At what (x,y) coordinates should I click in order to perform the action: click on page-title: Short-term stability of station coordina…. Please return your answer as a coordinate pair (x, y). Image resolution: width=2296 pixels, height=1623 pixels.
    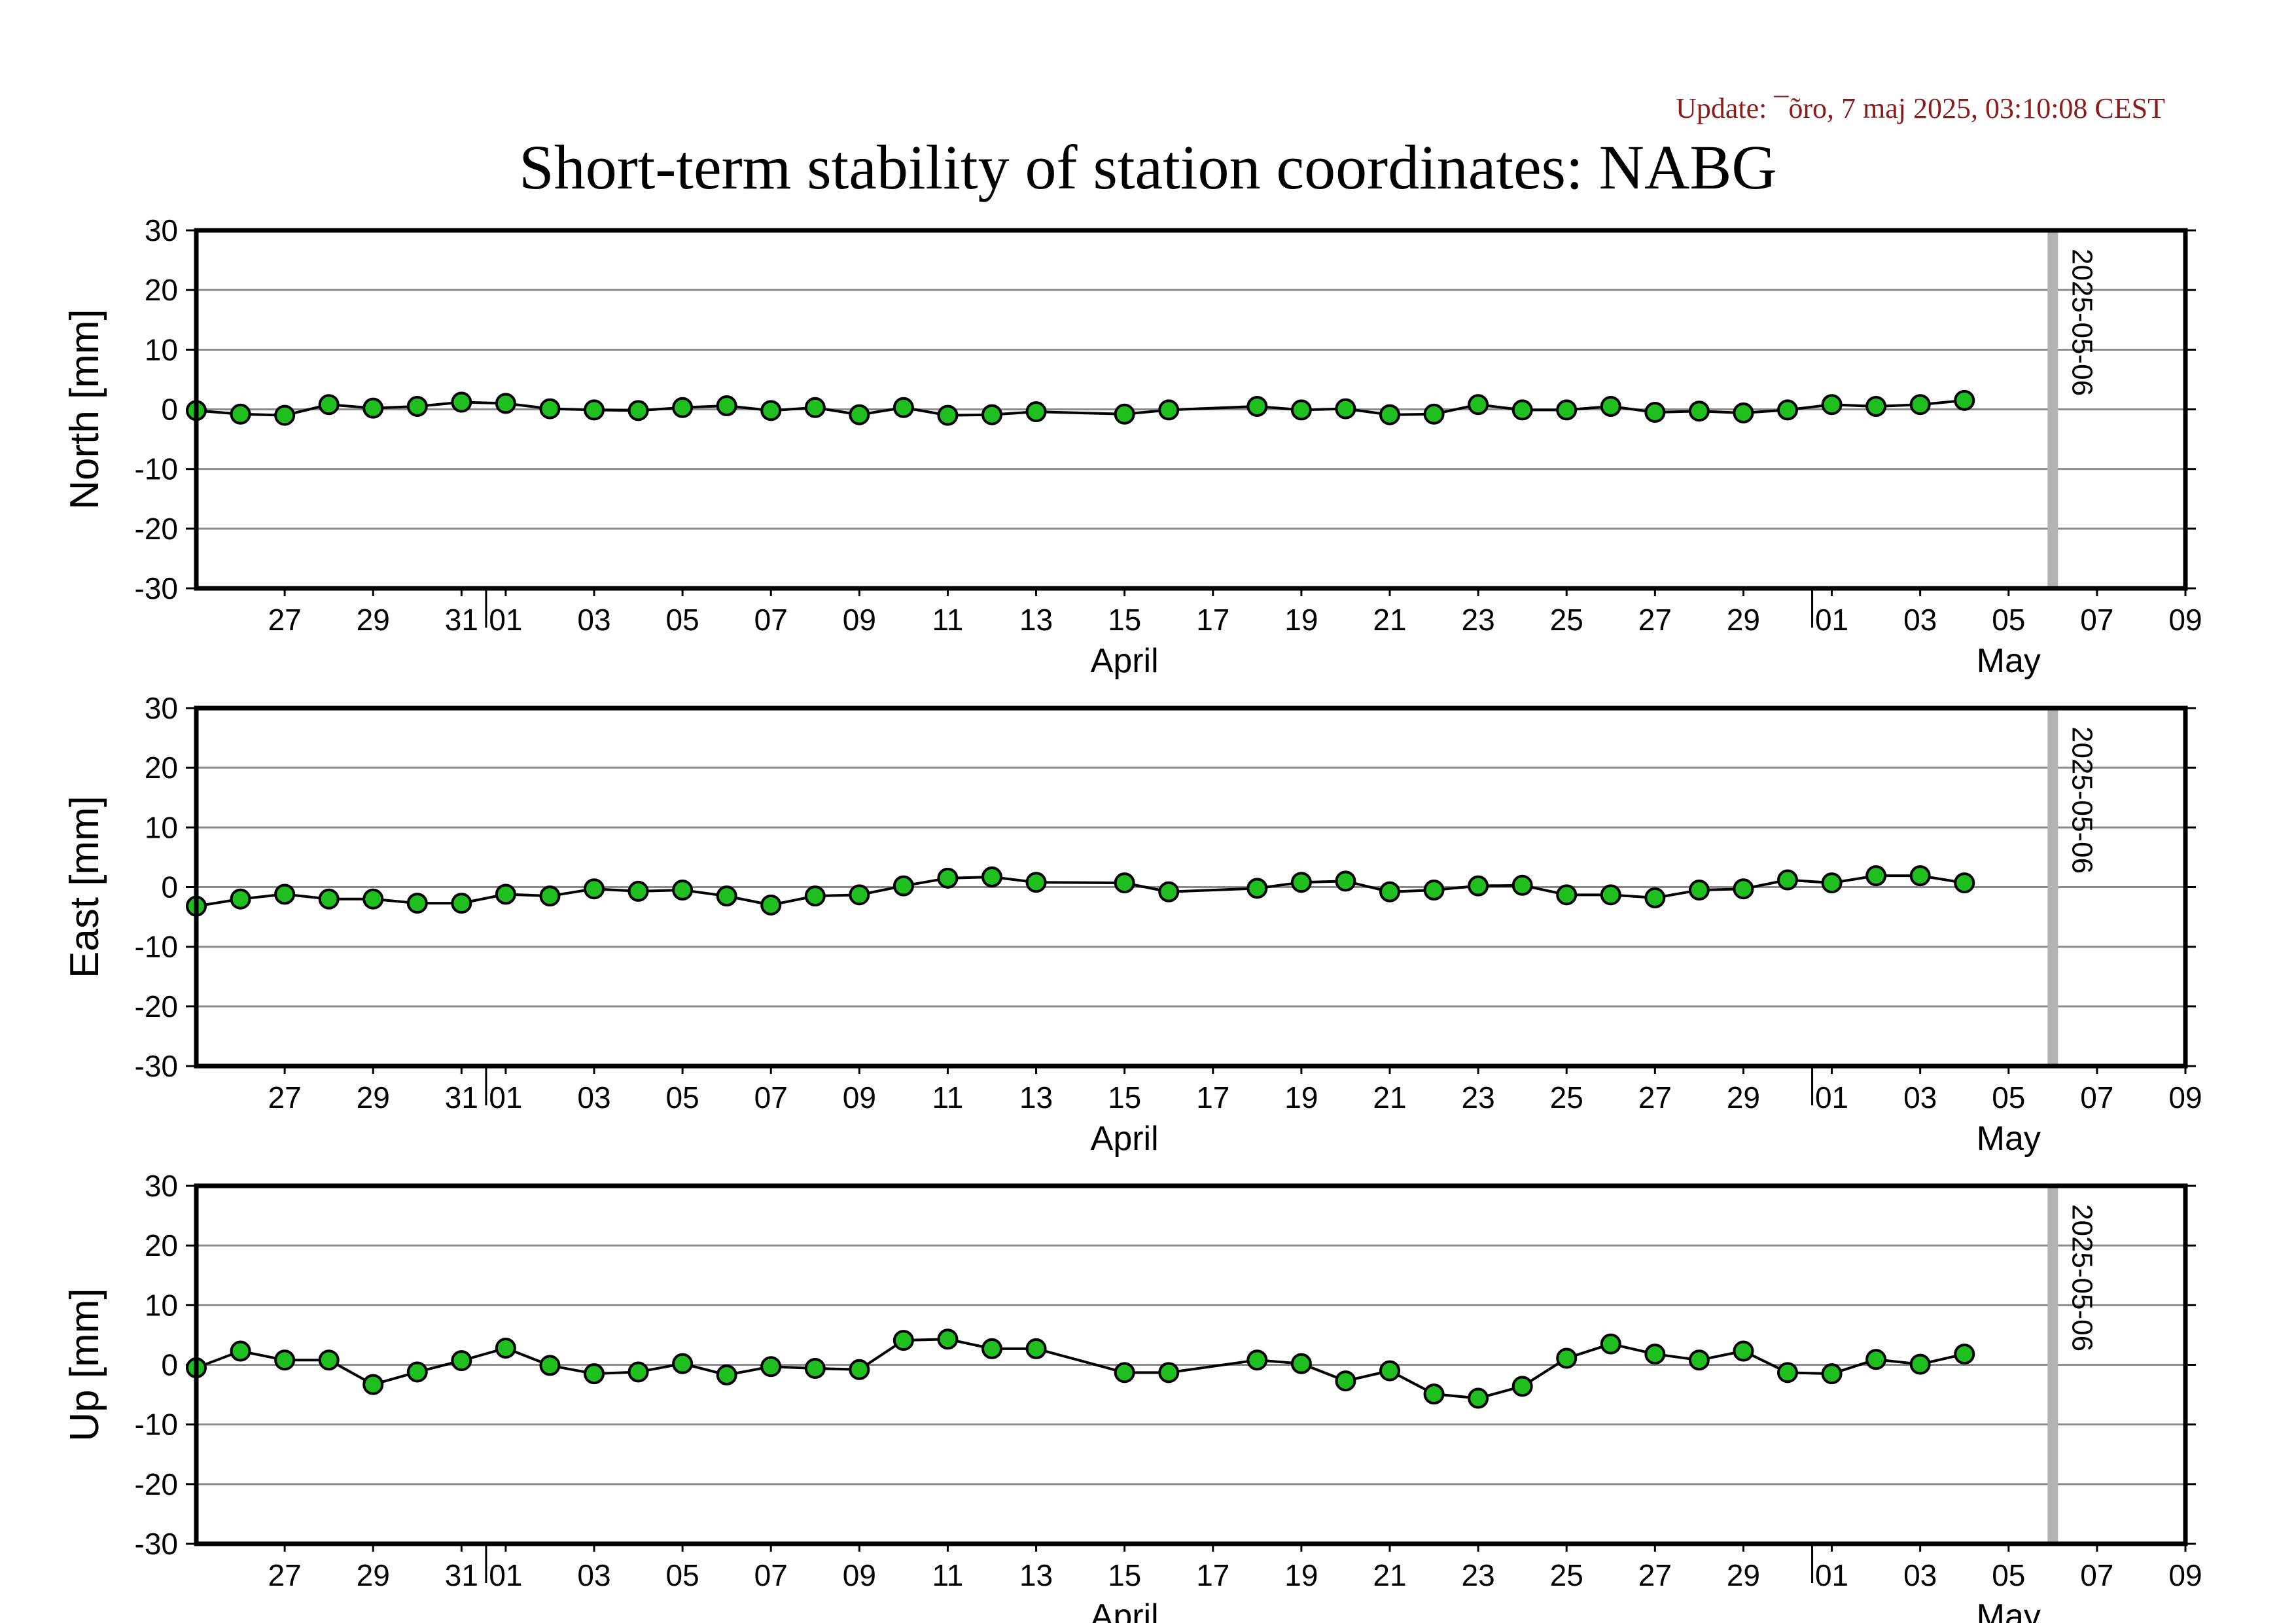
    Looking at the image, I should click on (1148, 167).